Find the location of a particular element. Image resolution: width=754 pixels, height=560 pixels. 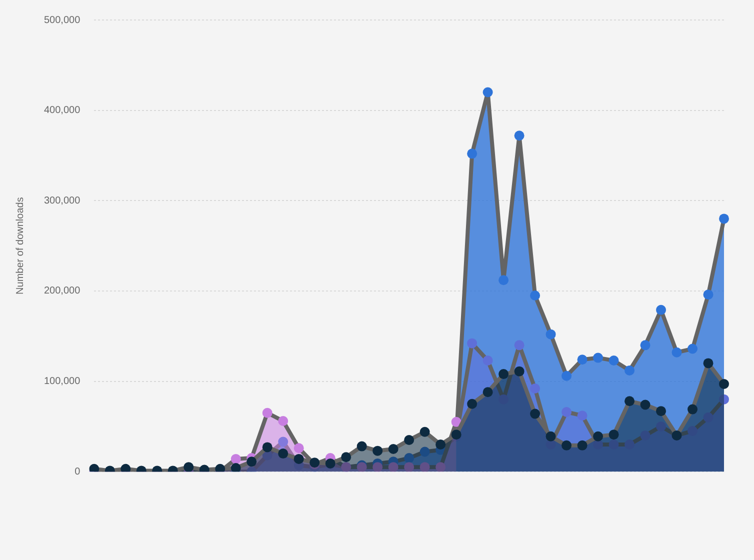

y-tick-label: 300,000 is located at coordinates (62, 200).